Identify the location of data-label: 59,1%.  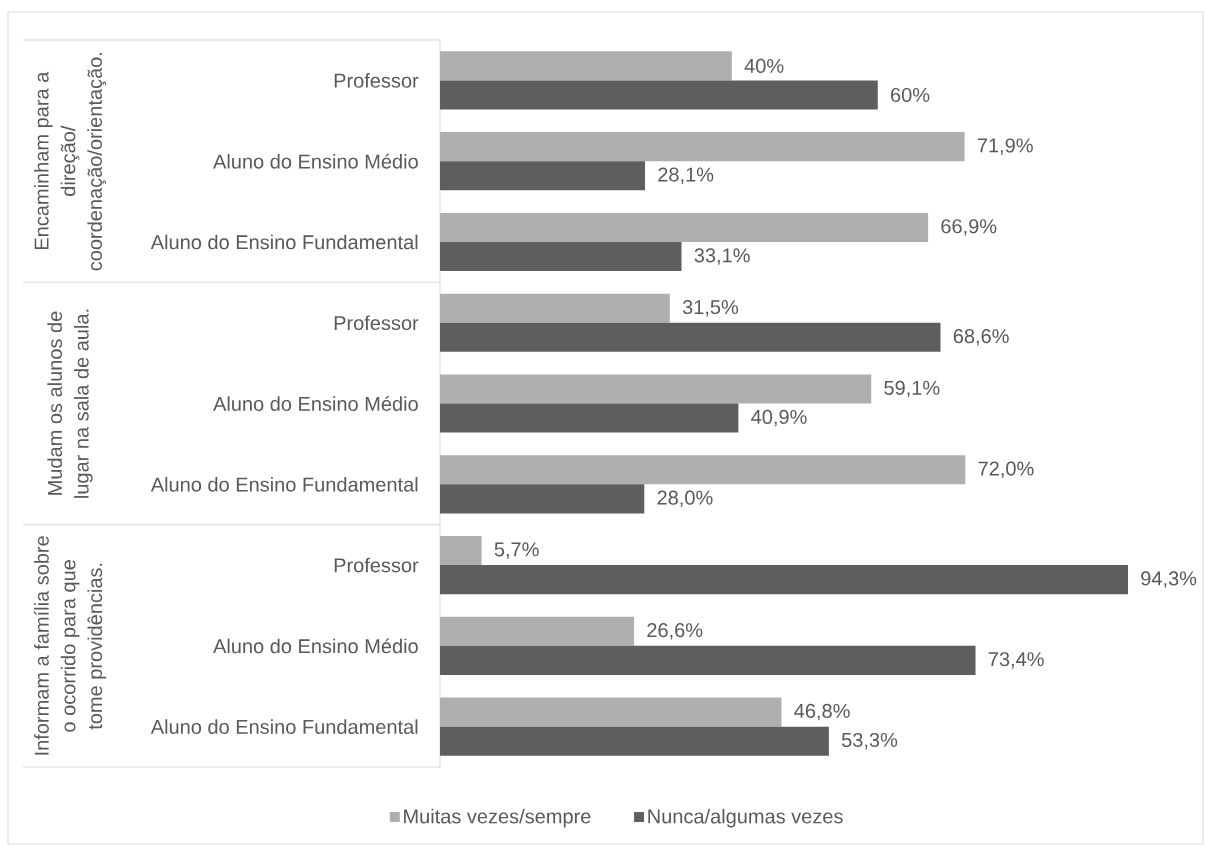
(912, 389).